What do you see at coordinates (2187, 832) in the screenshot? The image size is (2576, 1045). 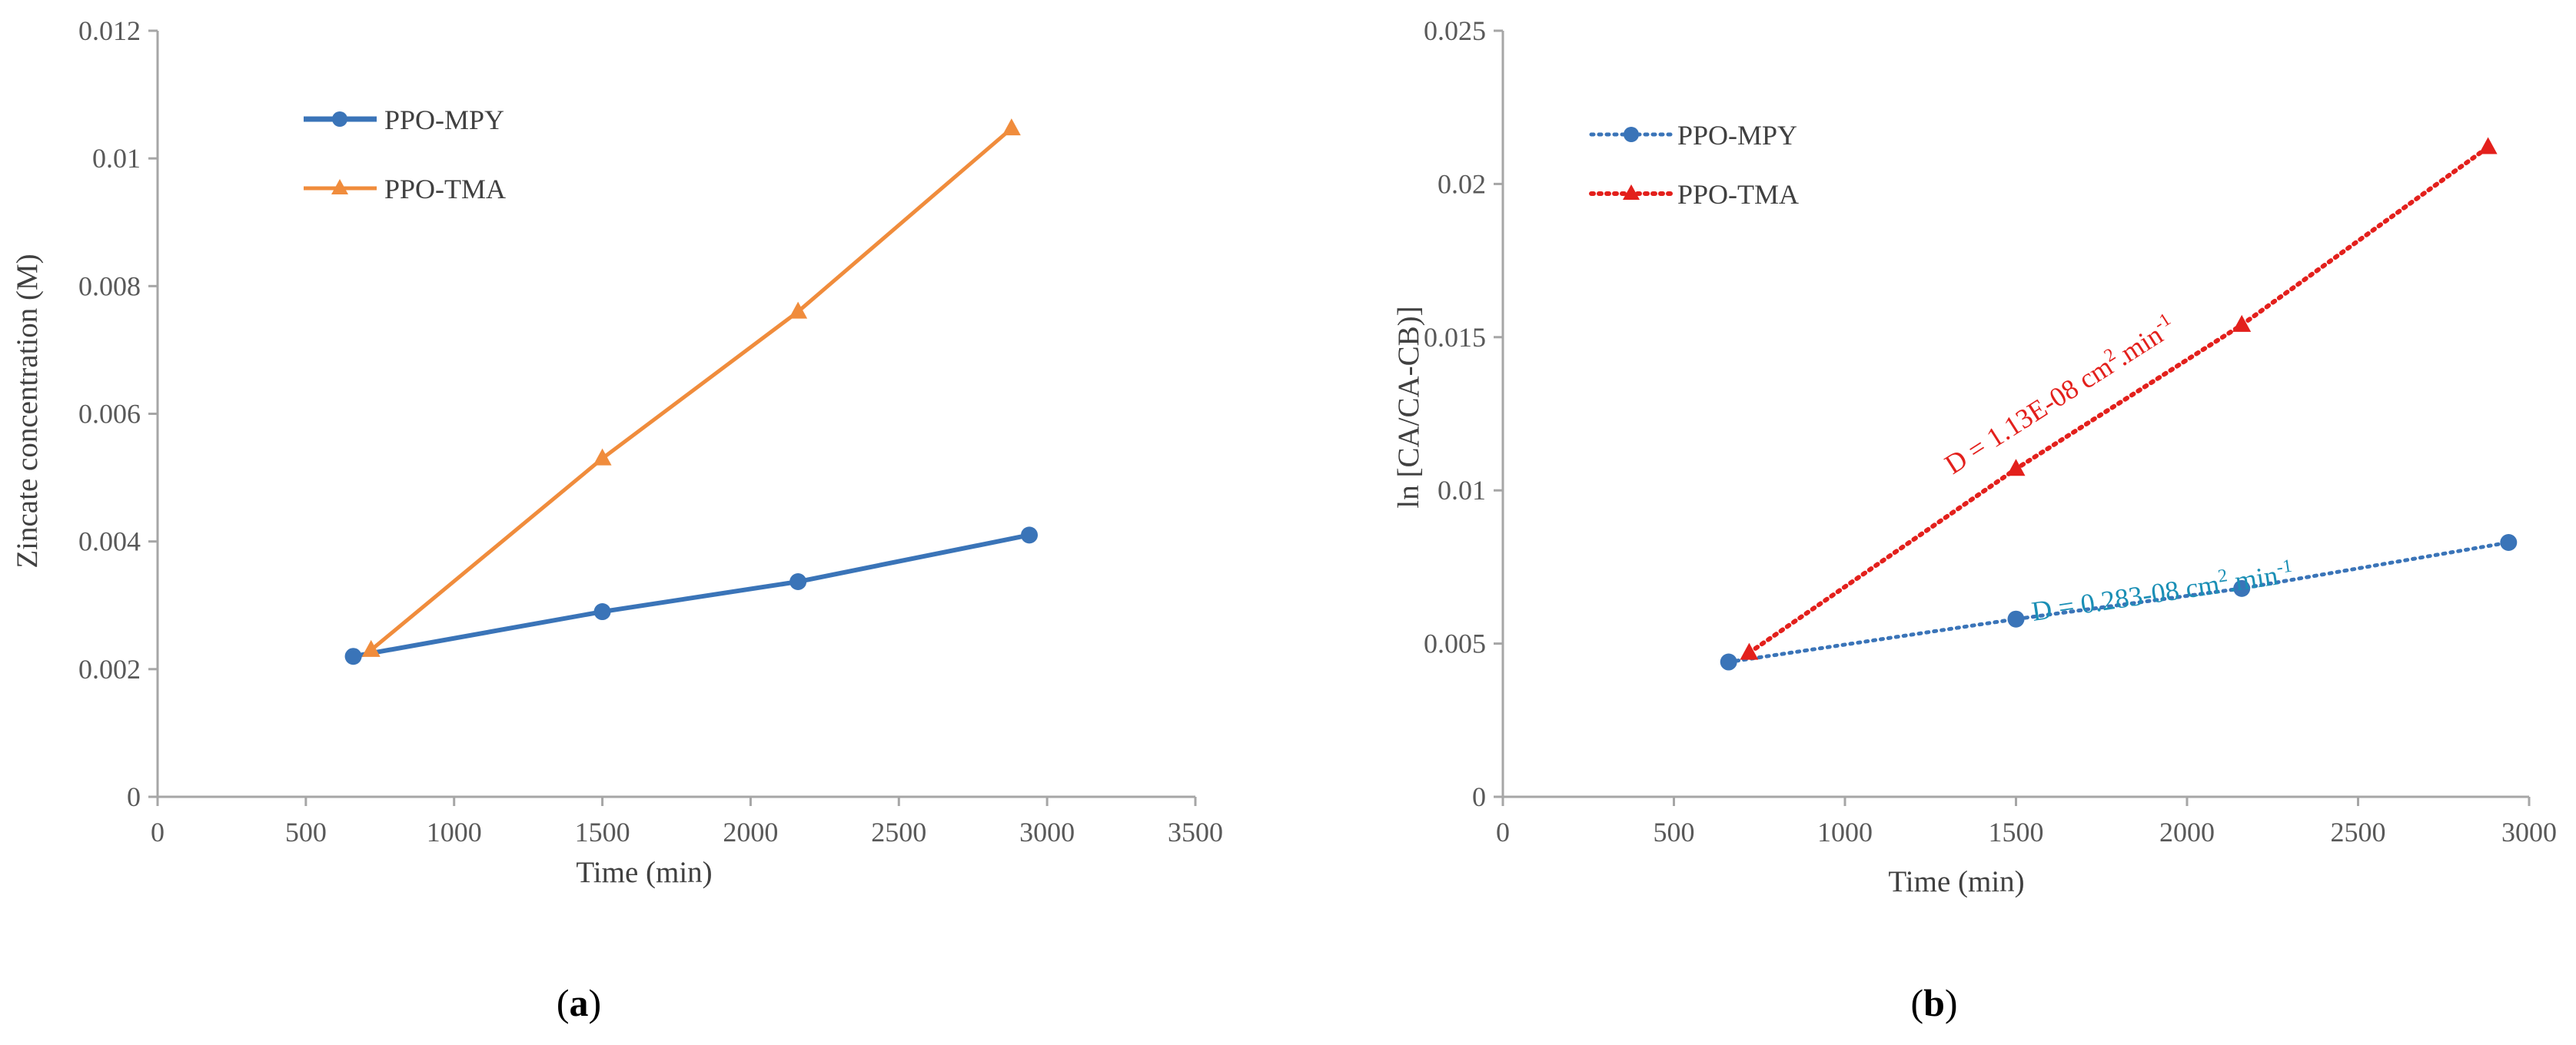 I see `x-tick-label-b: 2000` at bounding box center [2187, 832].